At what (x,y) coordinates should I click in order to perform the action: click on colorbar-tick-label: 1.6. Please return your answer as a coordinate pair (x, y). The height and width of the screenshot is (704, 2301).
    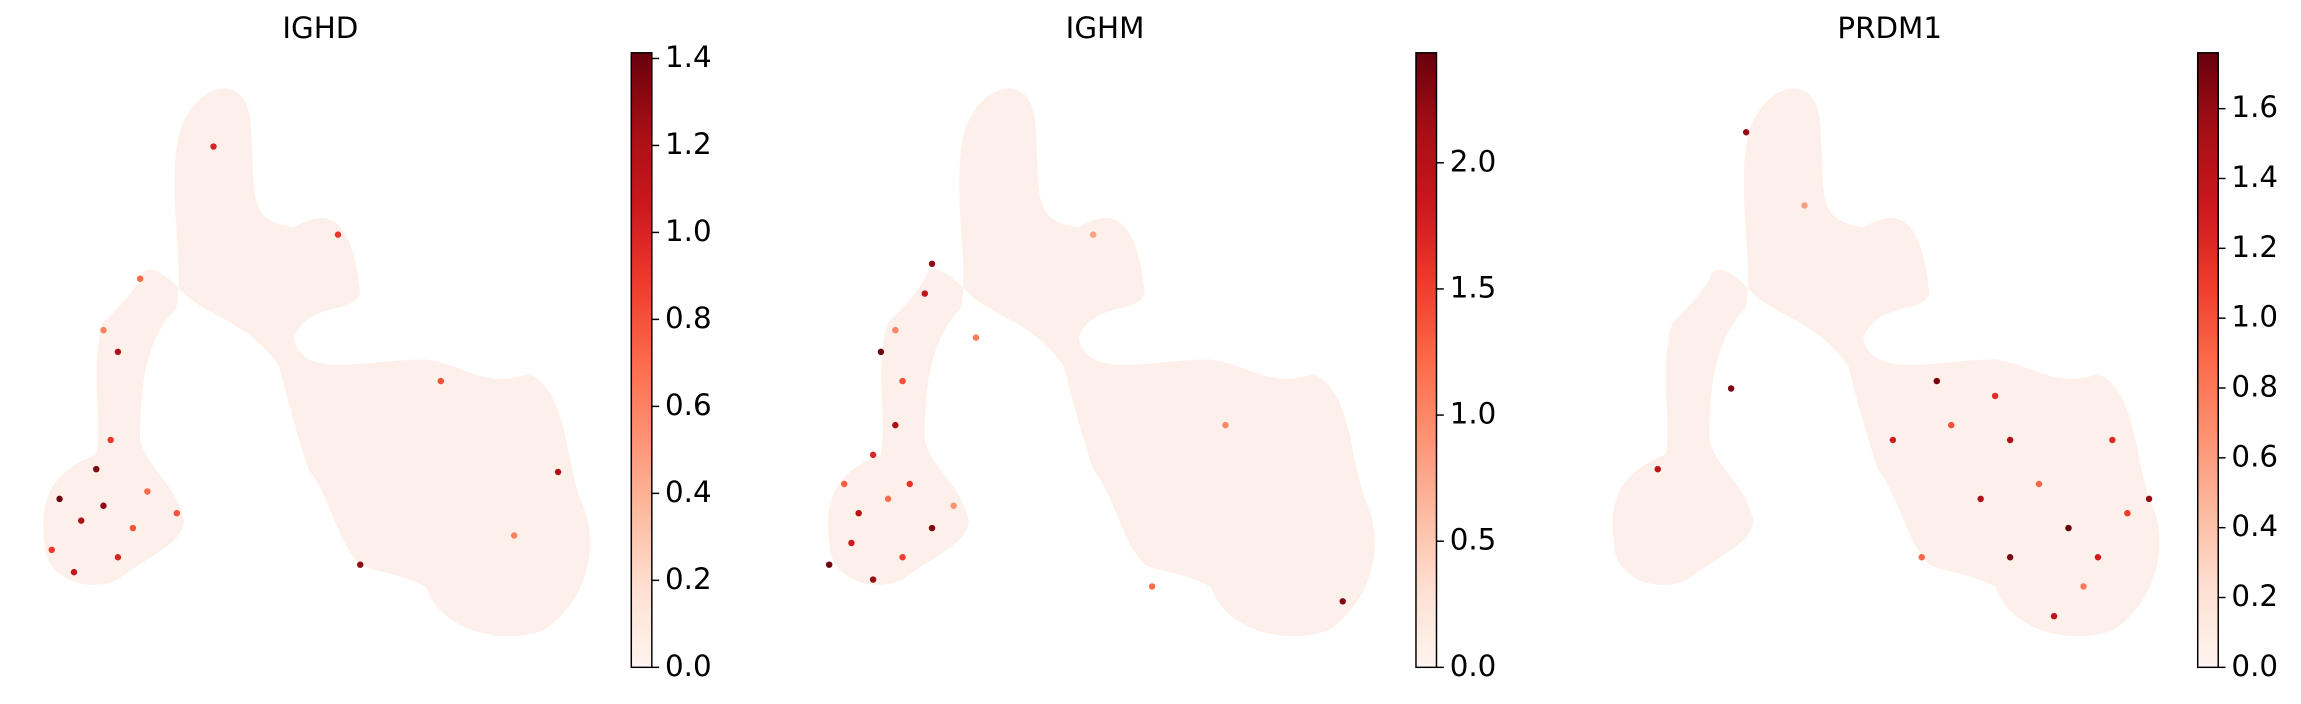
    Looking at the image, I should click on (2254, 107).